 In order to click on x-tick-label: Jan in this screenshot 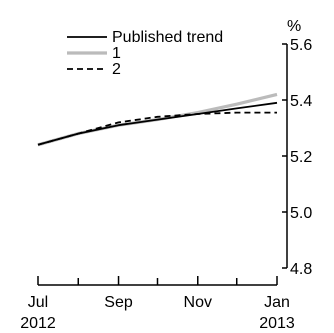, I will do `click(277, 302)`.